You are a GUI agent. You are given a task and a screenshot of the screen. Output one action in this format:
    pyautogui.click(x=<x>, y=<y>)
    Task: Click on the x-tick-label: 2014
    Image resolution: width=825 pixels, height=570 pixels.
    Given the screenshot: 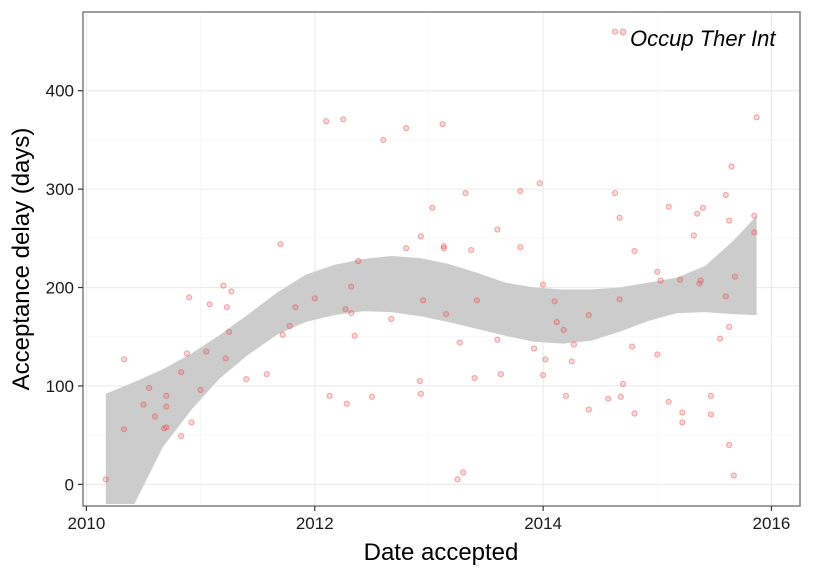 What is the action you would take?
    pyautogui.click(x=543, y=523)
    